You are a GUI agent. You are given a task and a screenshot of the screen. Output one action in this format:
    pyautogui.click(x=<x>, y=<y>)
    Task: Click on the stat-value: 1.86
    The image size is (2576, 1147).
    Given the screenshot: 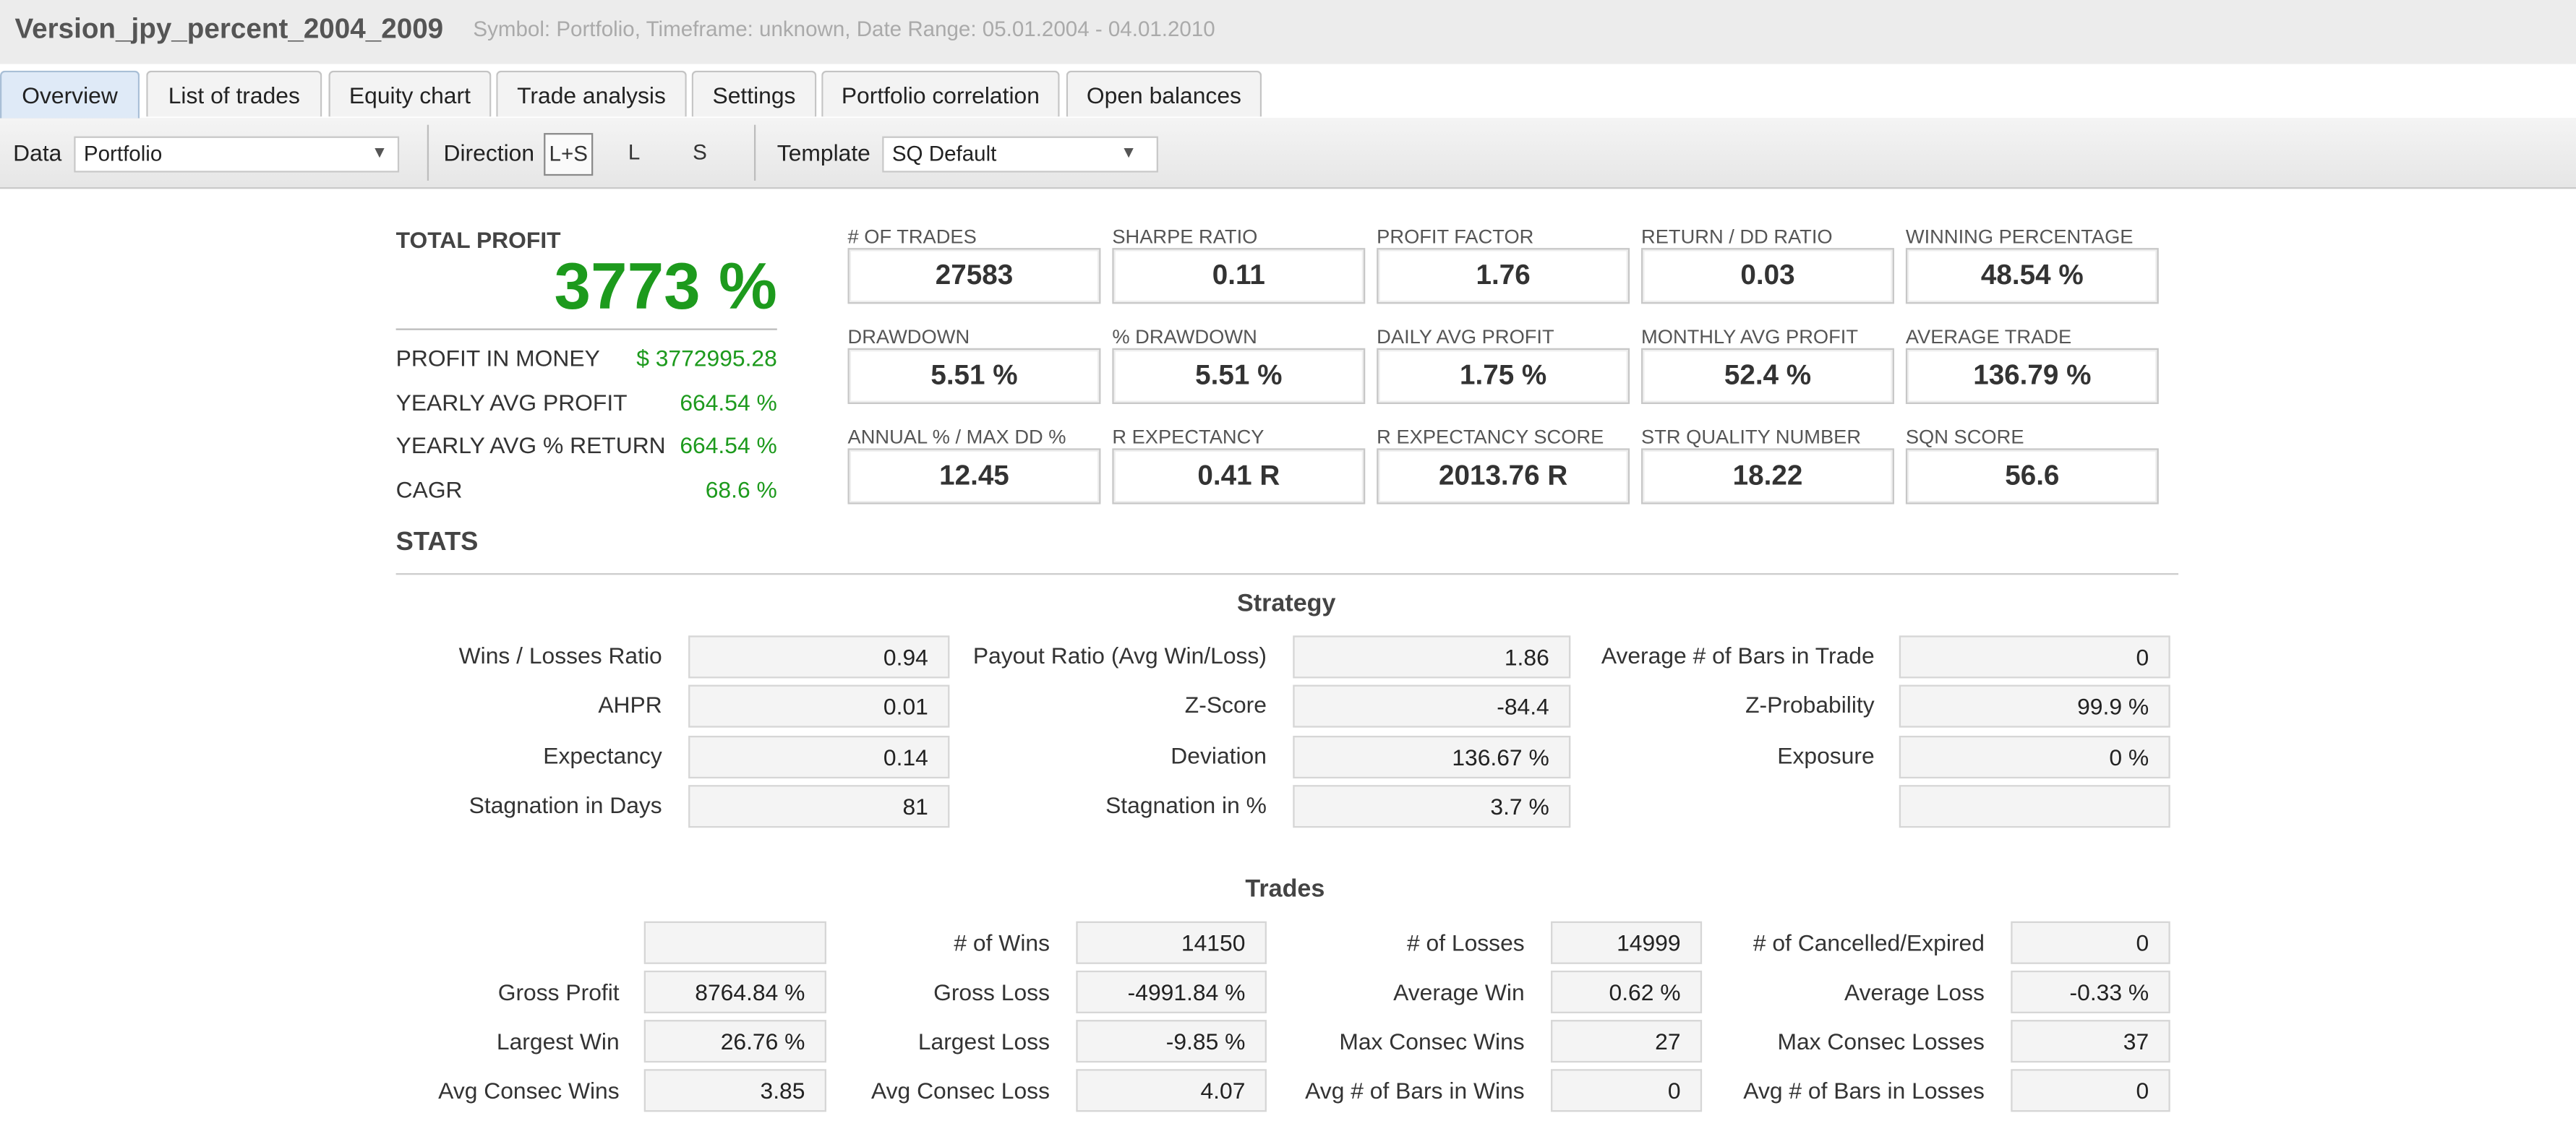 What is the action you would take?
    pyautogui.click(x=1432, y=657)
    